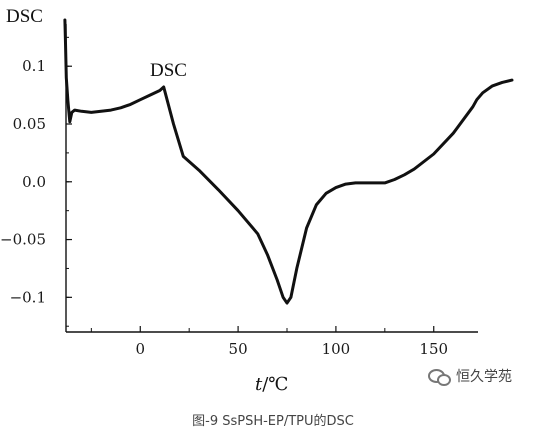 The image size is (546, 440). What do you see at coordinates (23, 240) in the screenshot?
I see `y-tick-label: −0.05` at bounding box center [23, 240].